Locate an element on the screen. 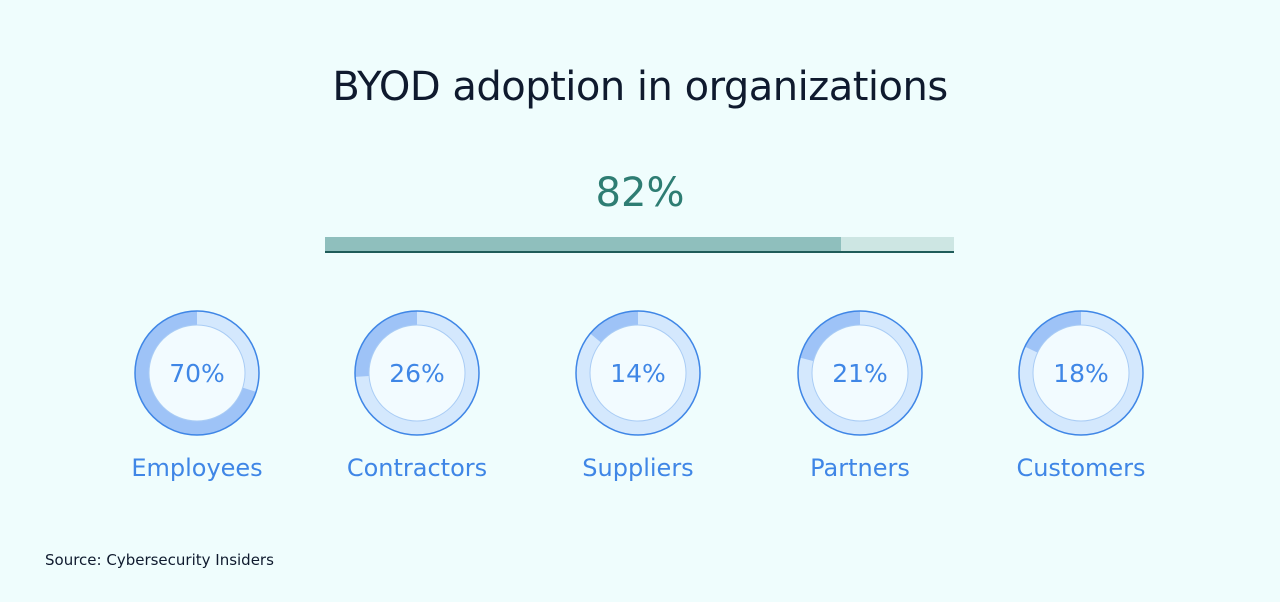 The height and width of the screenshot is (602, 1280). donut-value-label: 26% is located at coordinates (417, 373).